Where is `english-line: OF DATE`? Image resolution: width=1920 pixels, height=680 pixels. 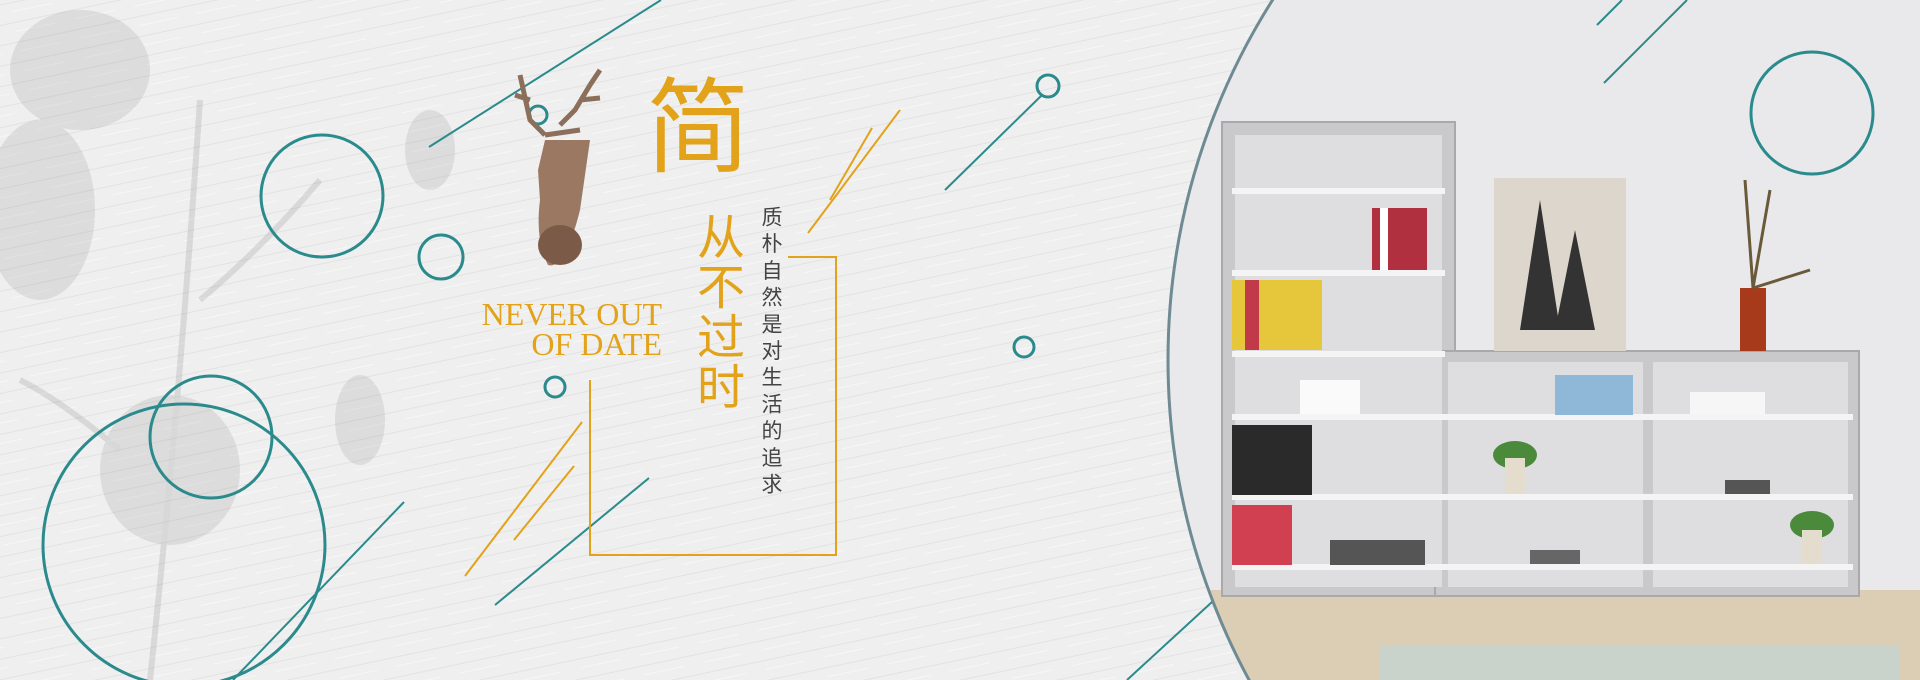 english-line: OF DATE is located at coordinates (596, 344).